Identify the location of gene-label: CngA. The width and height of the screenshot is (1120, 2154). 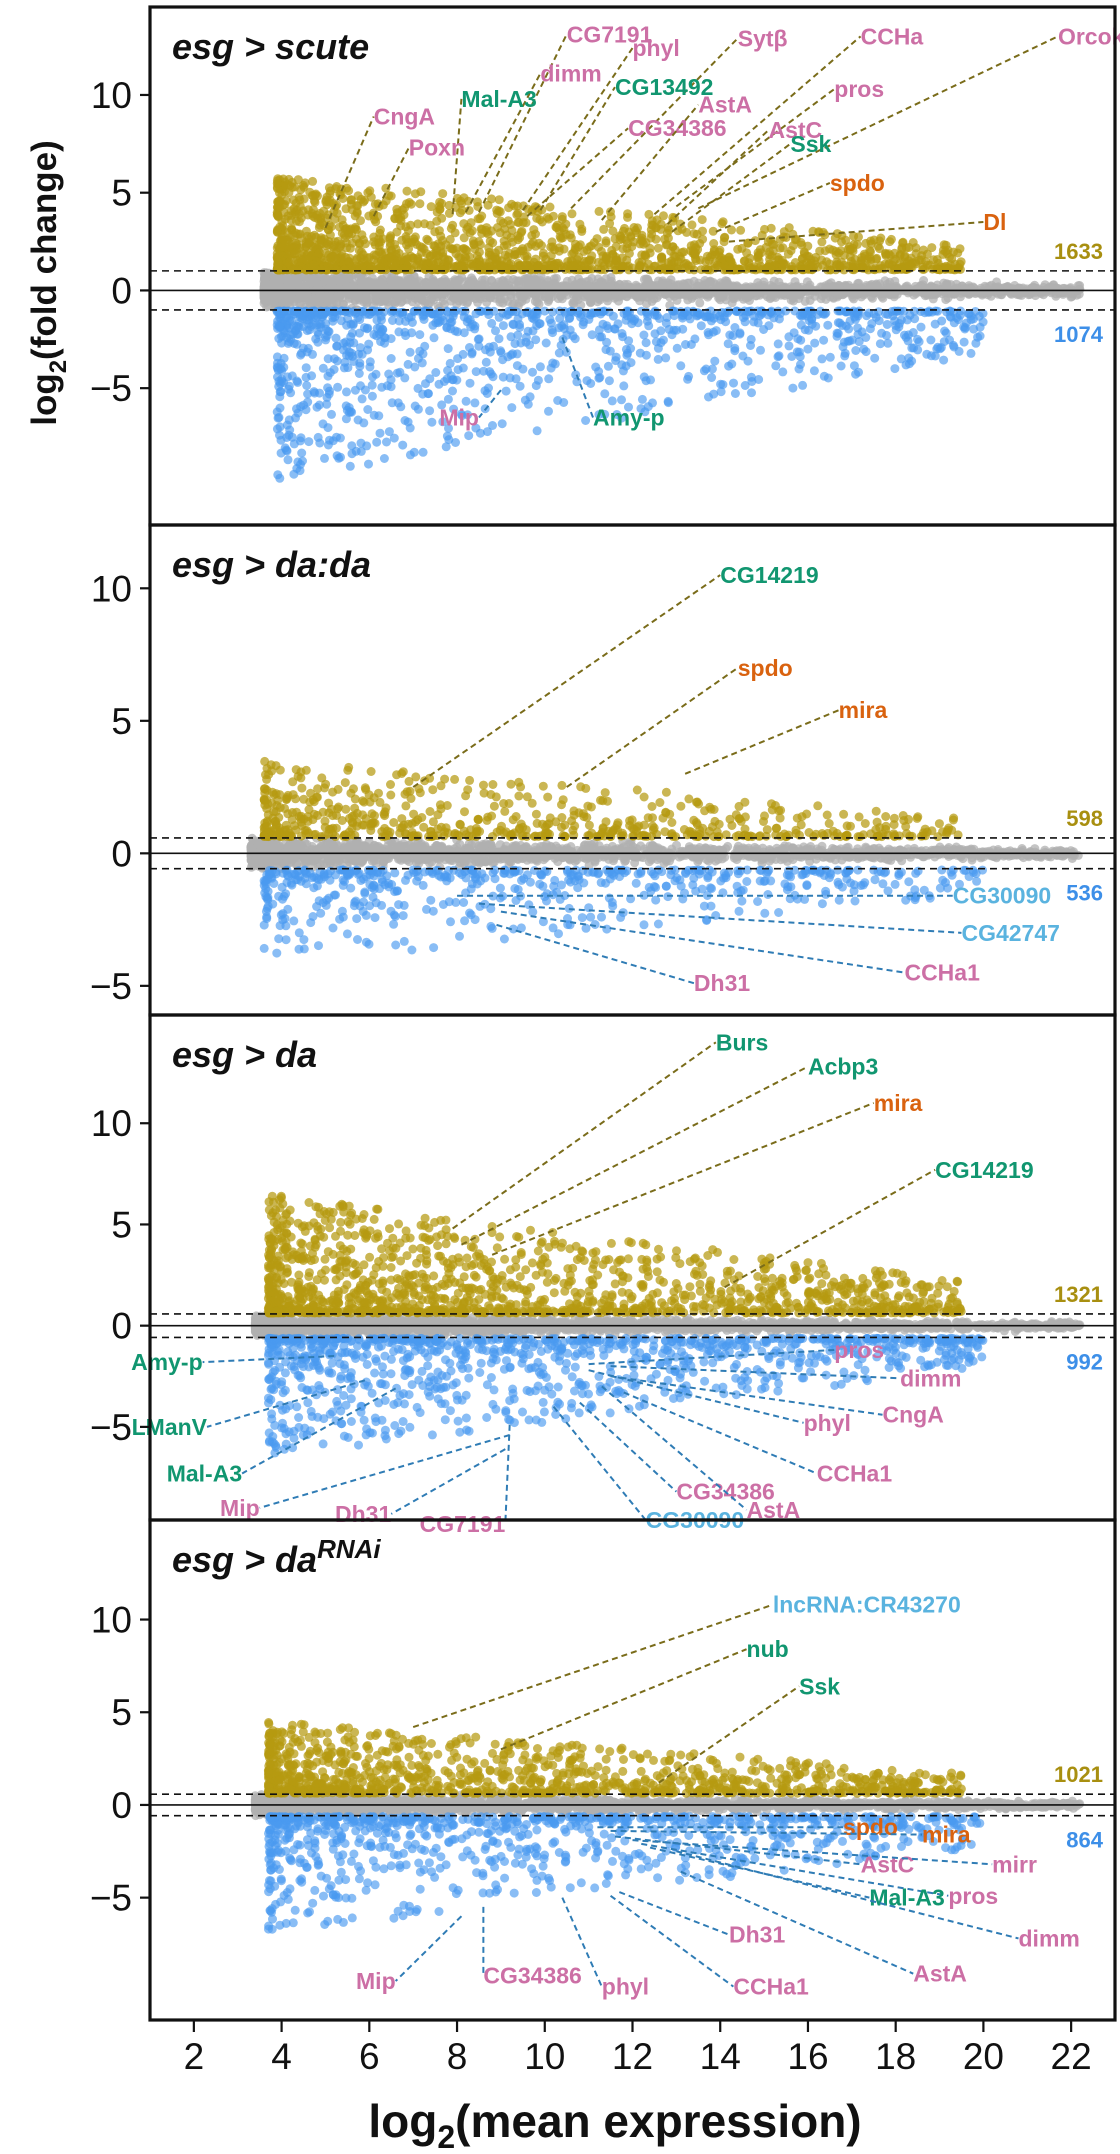
(404, 116).